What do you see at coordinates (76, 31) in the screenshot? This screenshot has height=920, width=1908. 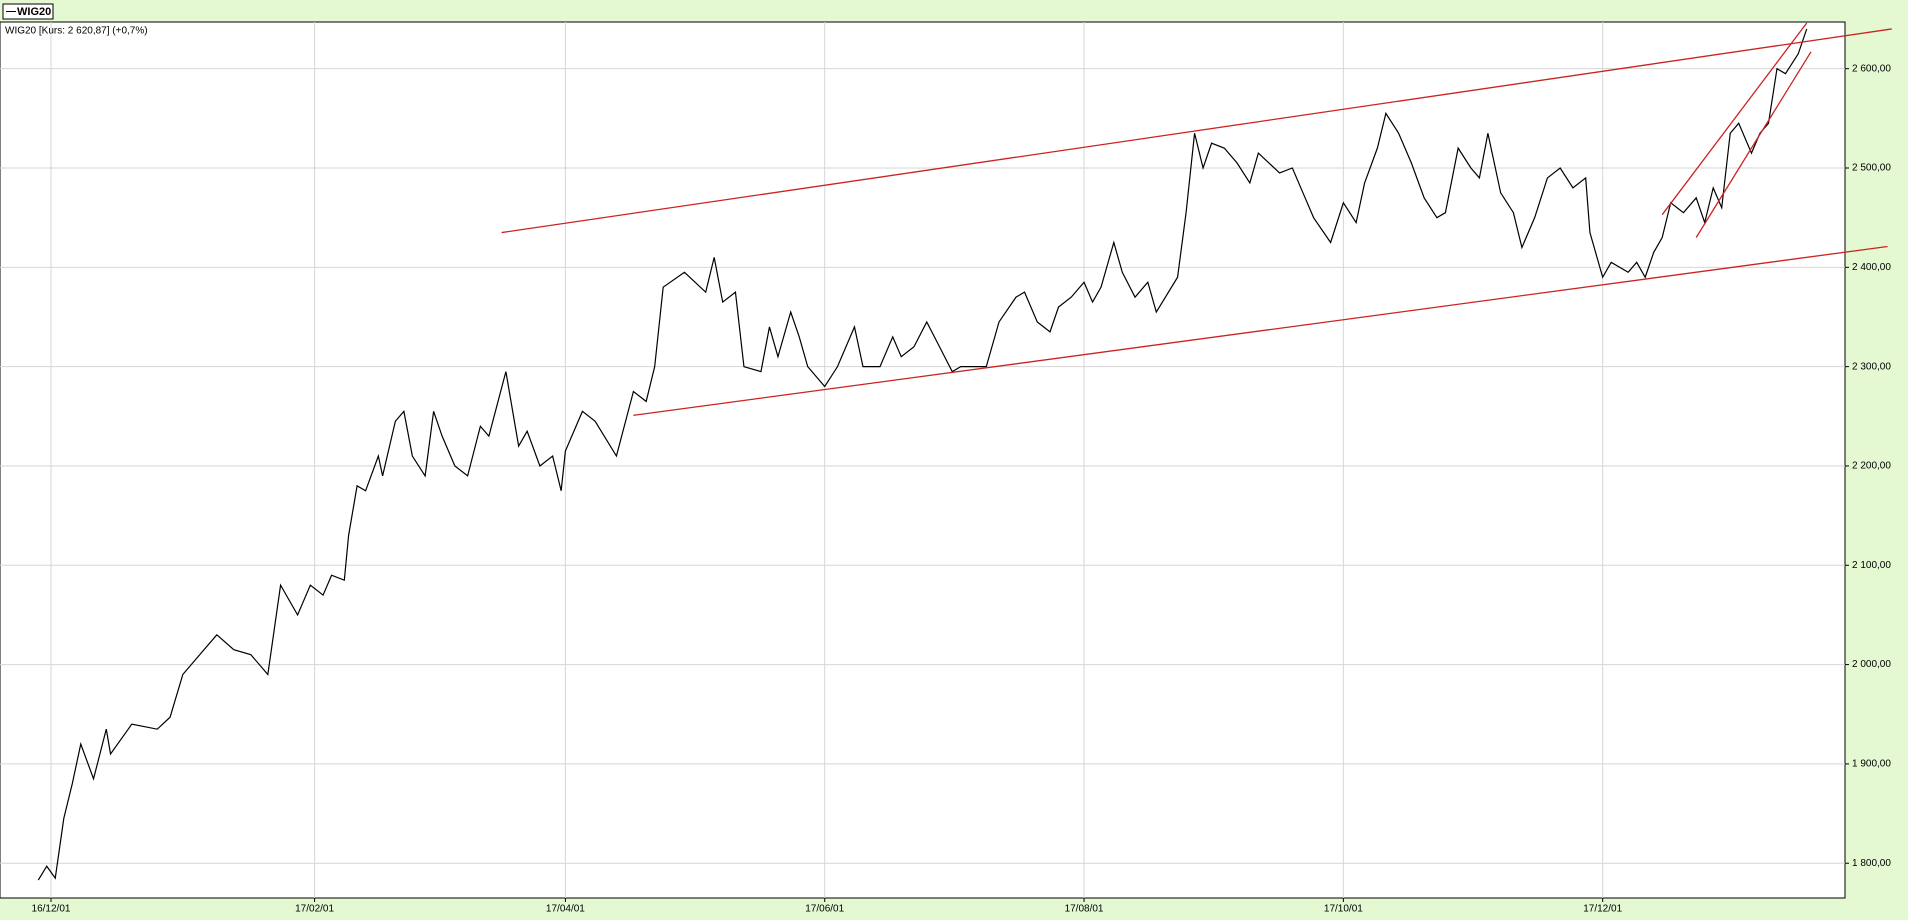 I see `chart-subtitle: WIG20 [Kurs: 2 620,87] (+0,7%)` at bounding box center [76, 31].